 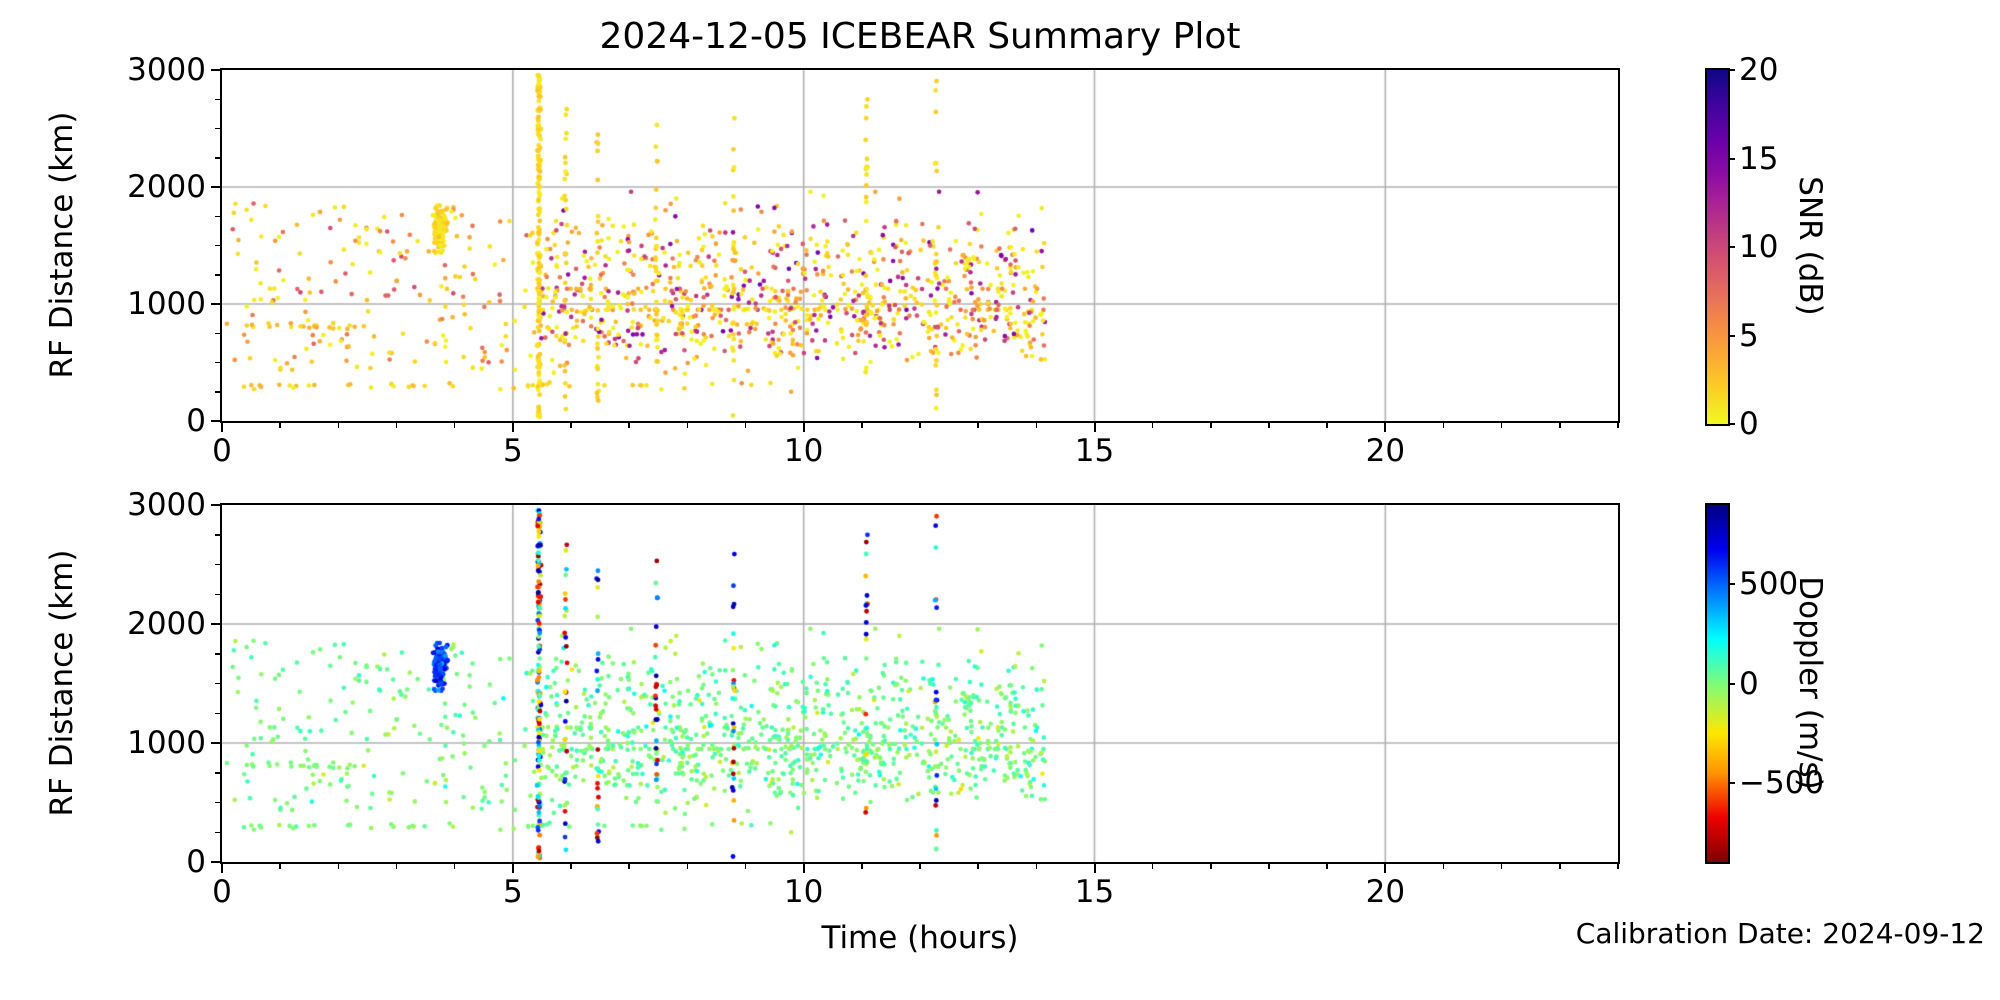 I want to click on x-axis-label: Time (hours), so click(x=920, y=938).